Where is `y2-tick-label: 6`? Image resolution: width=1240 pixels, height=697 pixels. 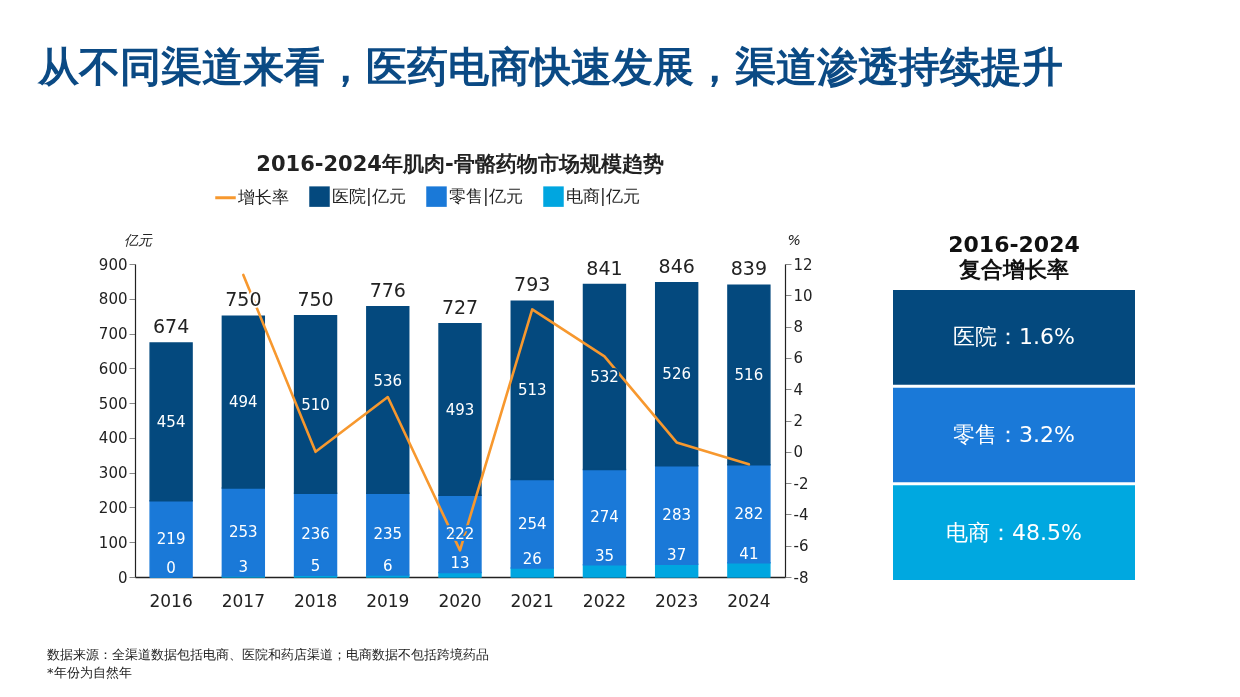
y2-tick-label: 6 is located at coordinates (798, 358).